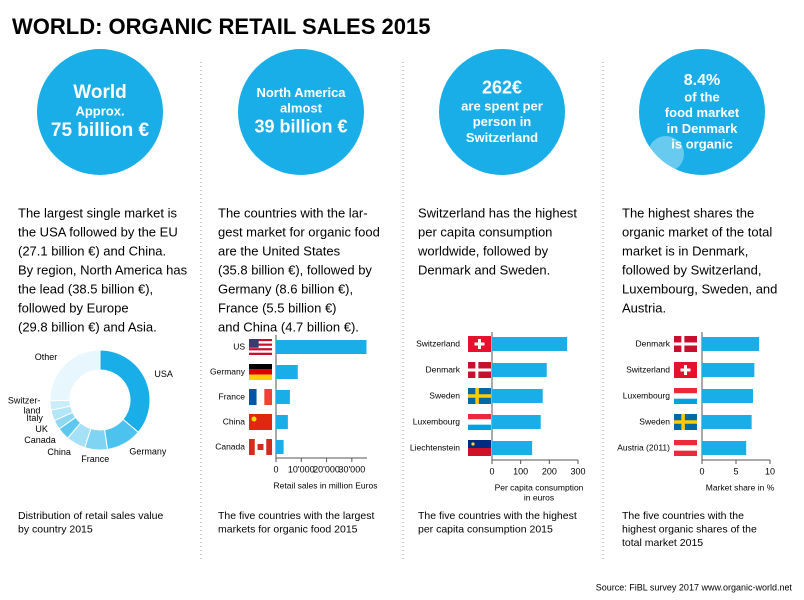  I want to click on caption: Distribution of retail sales value, so click(90, 516).